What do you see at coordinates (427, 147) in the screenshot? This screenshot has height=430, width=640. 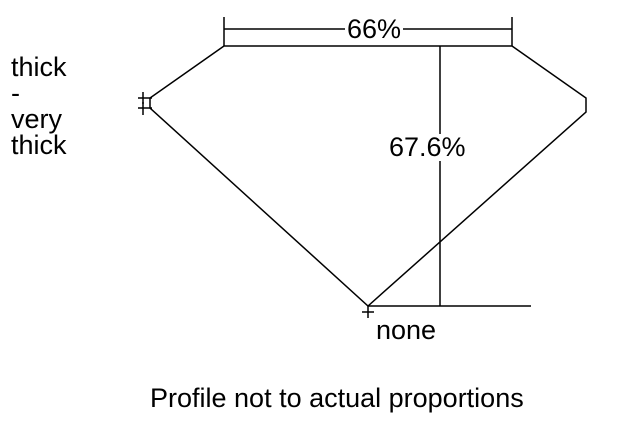 I see `depth-percentage-label: 67.6%` at bounding box center [427, 147].